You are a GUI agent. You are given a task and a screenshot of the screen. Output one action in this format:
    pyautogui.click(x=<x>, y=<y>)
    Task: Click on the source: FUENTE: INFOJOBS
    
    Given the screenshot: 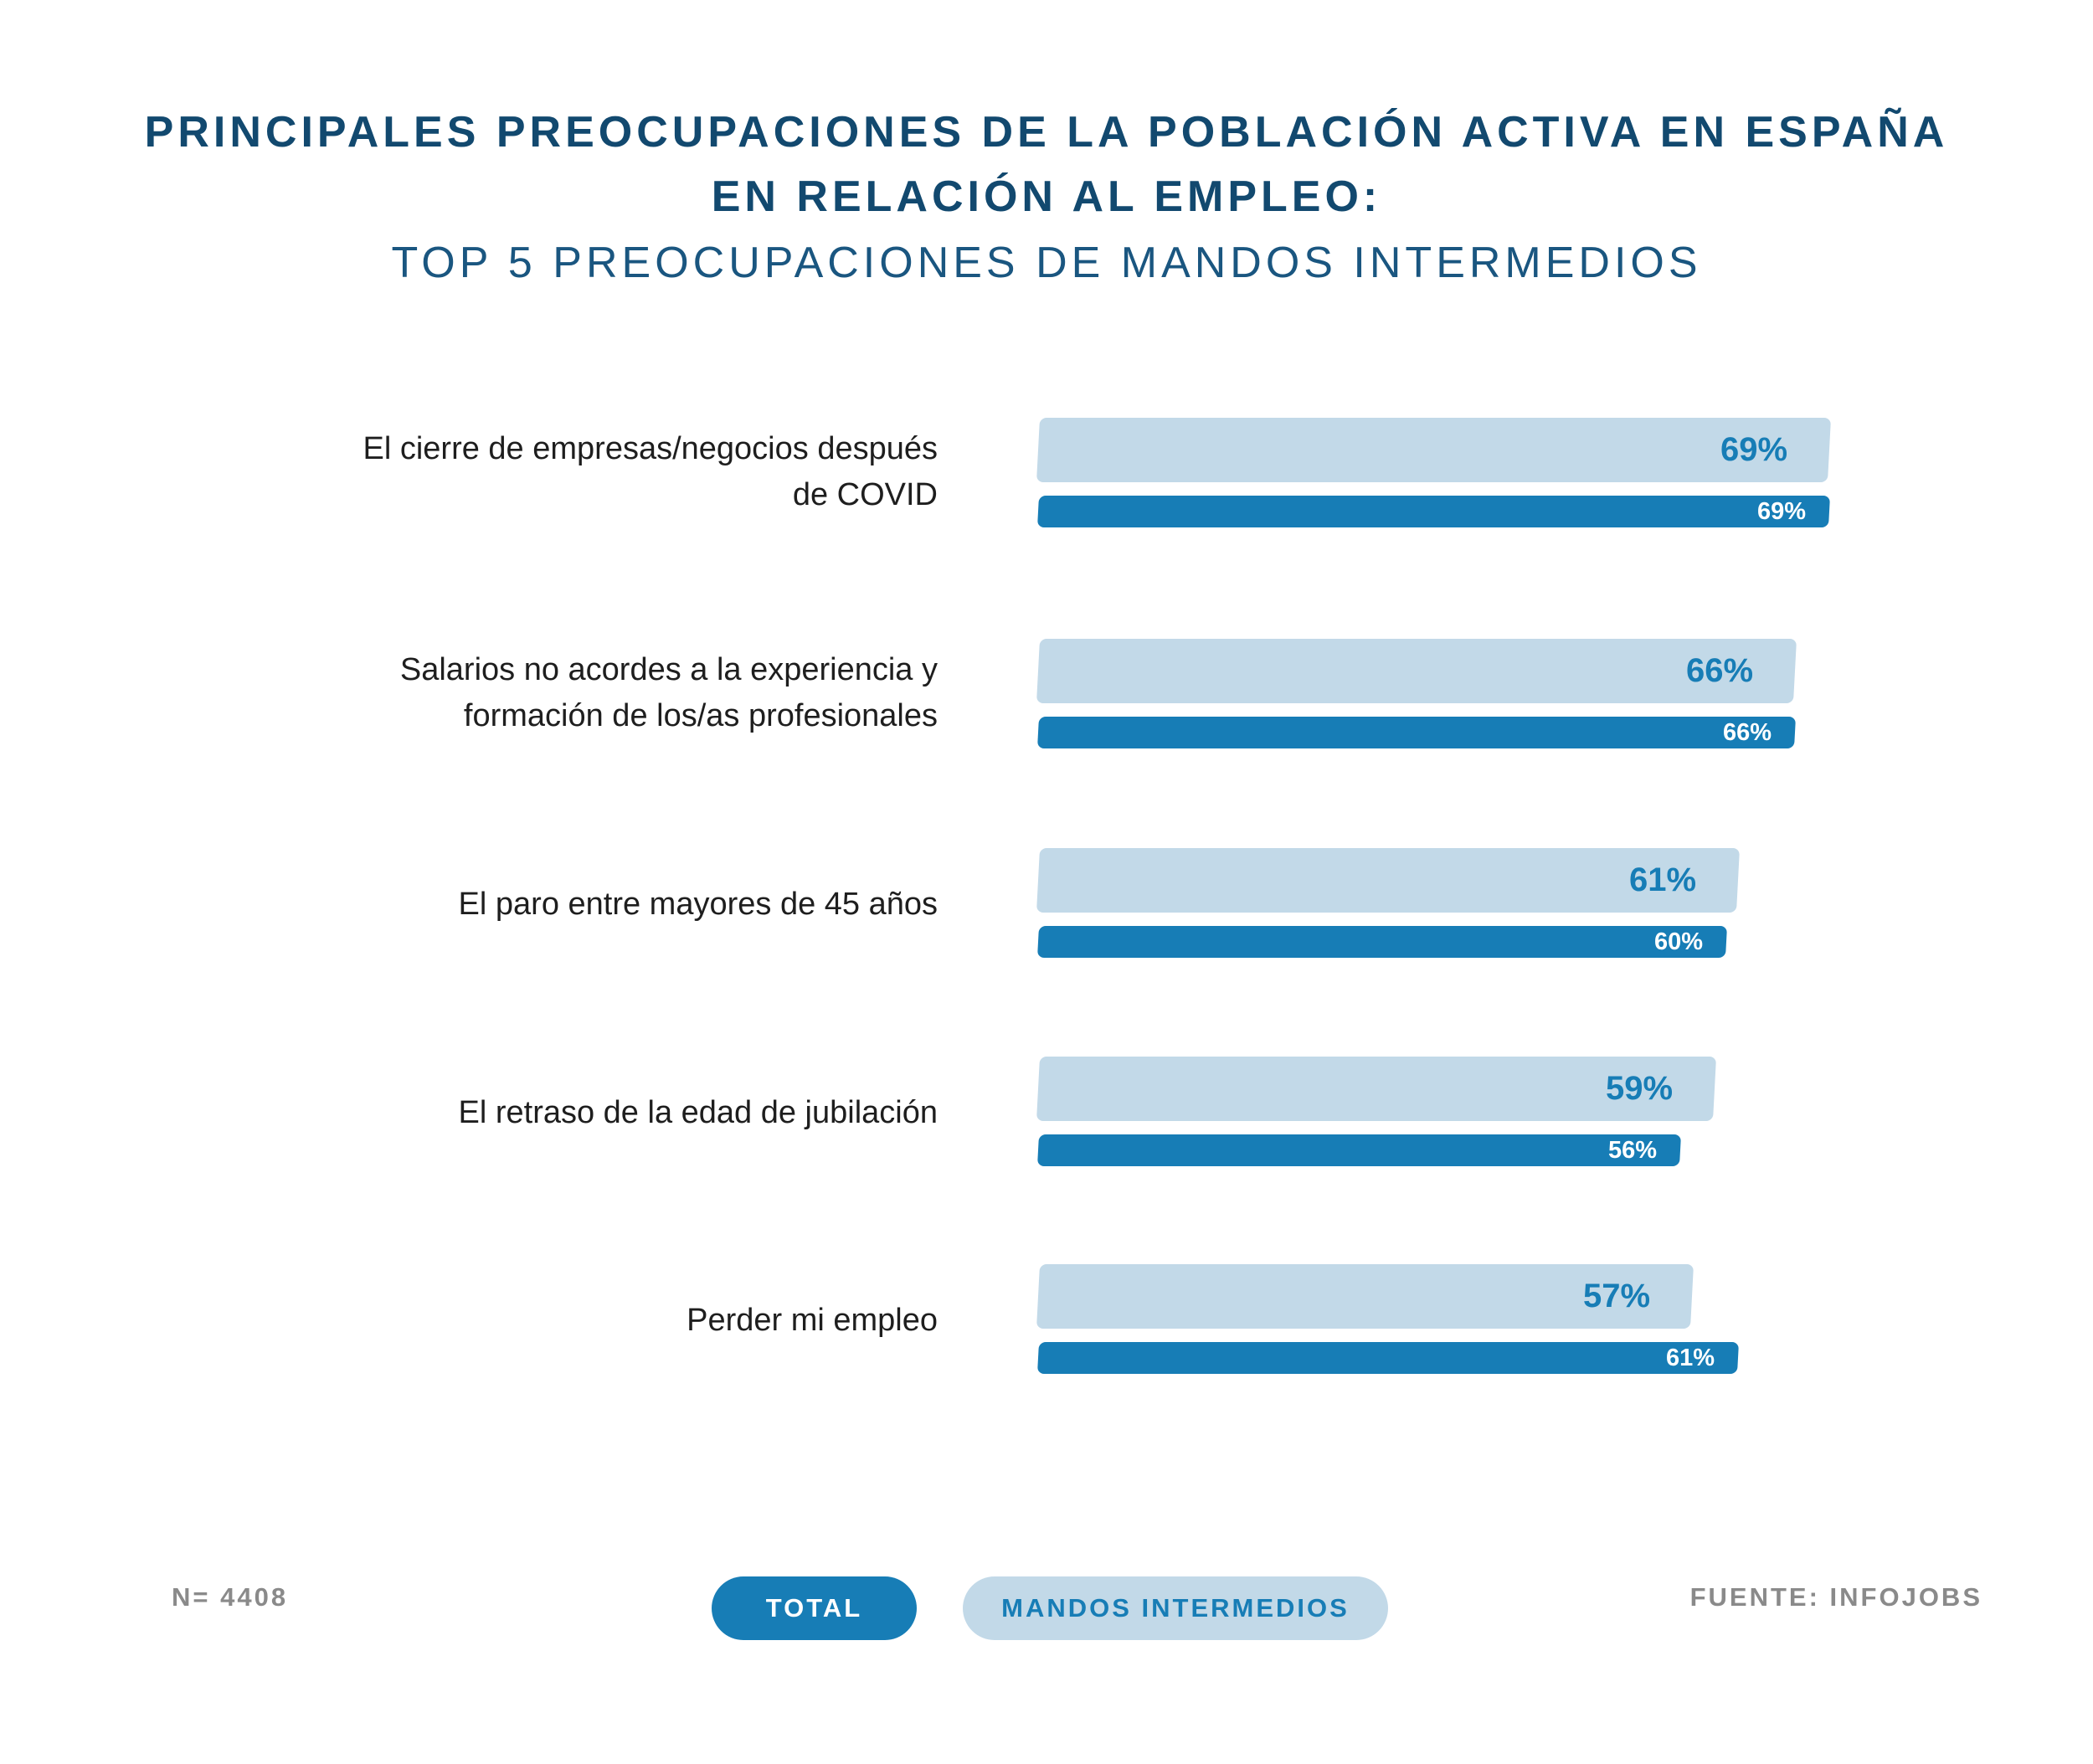 What is the action you would take?
    pyautogui.click(x=1836, y=1597)
    